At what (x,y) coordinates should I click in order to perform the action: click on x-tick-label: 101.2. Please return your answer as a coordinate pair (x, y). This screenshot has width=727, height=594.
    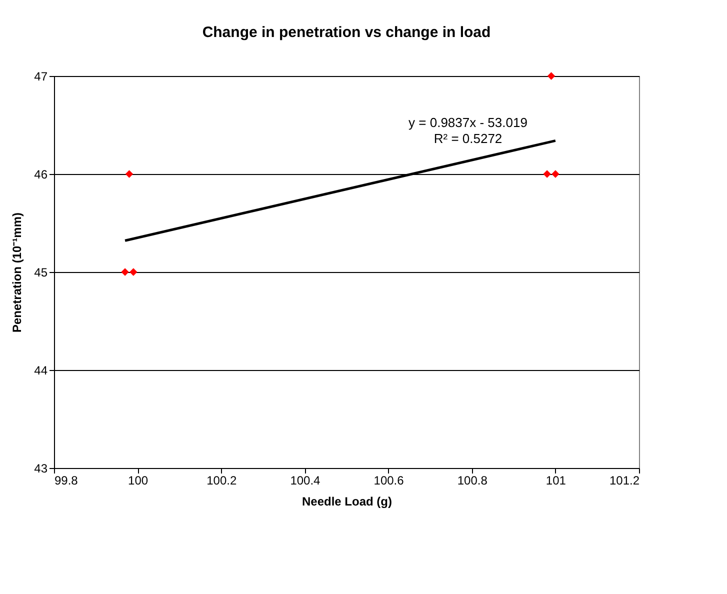
    Looking at the image, I should click on (624, 481).